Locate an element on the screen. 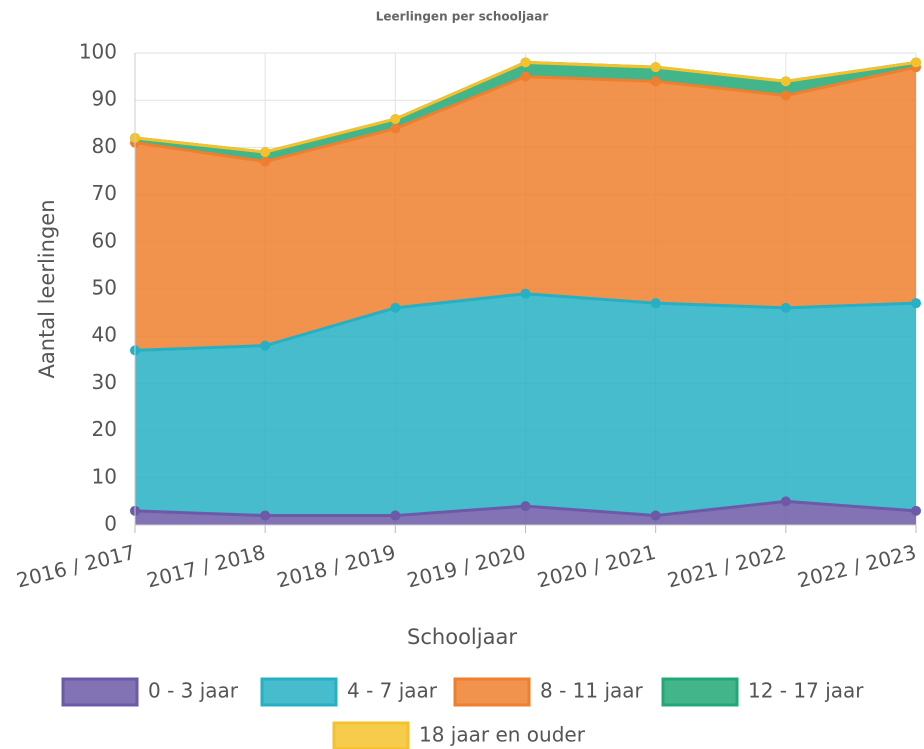 The image size is (924, 749). legend-label: 4 - 7 jaar is located at coordinates (392, 691).